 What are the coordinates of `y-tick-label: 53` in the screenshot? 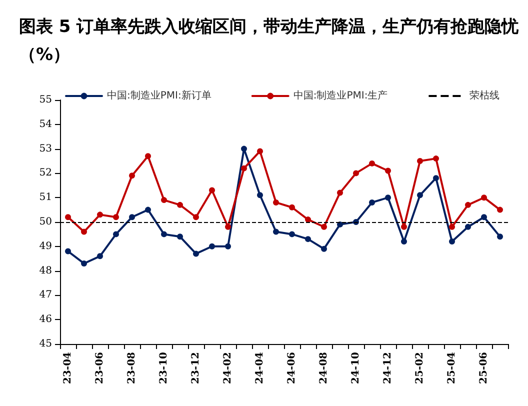 It's located at (45, 148).